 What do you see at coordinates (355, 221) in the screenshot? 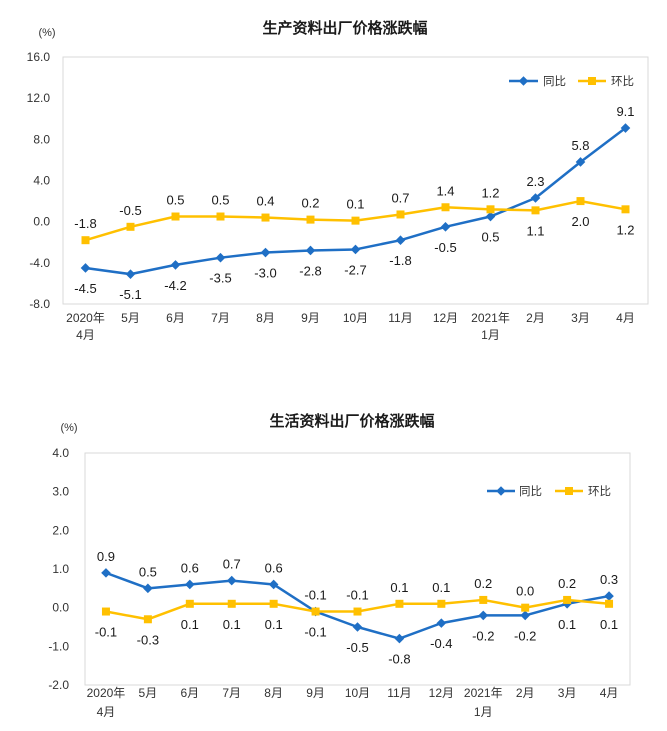
I see `mom-series` at bounding box center [355, 221].